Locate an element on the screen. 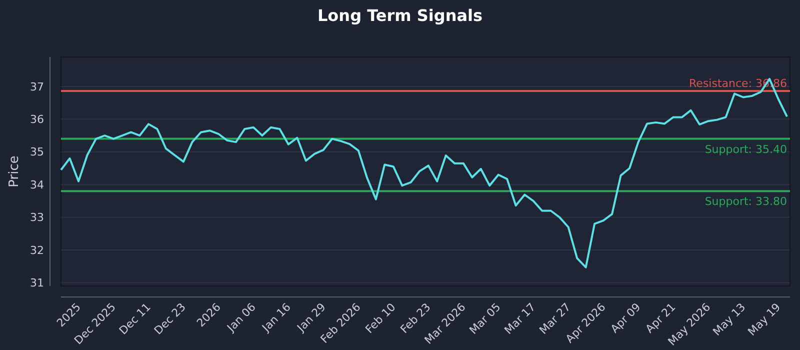 The width and height of the screenshot is (800, 350). x-tick-label: Feb 10 is located at coordinates (380, 318).